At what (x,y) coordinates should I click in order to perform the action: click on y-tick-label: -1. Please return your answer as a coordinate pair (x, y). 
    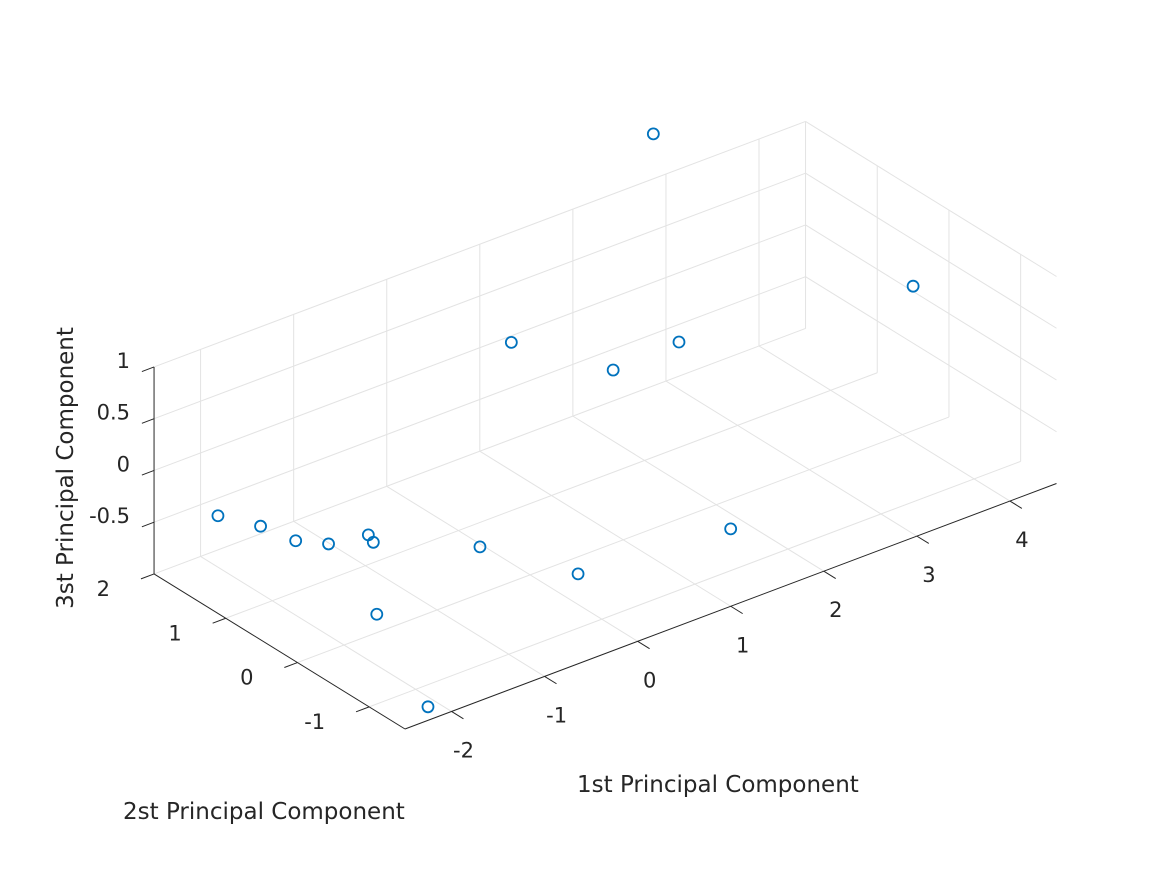
    Looking at the image, I should click on (314, 722).